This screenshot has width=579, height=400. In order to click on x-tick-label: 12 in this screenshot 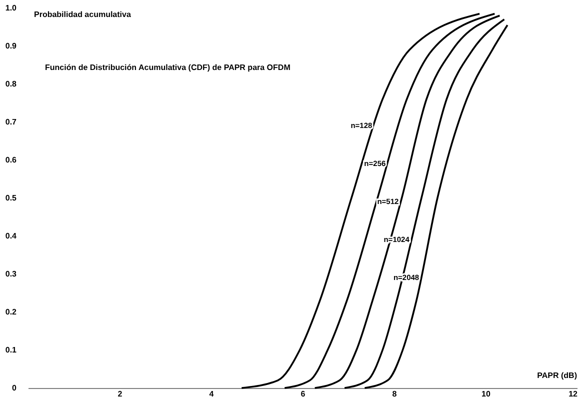, I will do `click(573, 394)`.